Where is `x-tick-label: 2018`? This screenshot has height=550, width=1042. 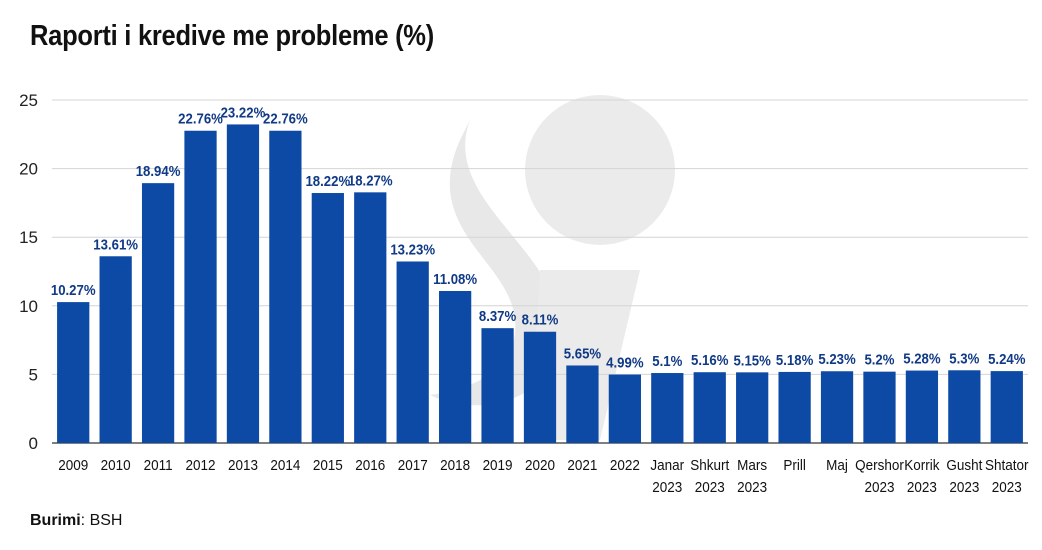 x-tick-label: 2018 is located at coordinates (455, 465).